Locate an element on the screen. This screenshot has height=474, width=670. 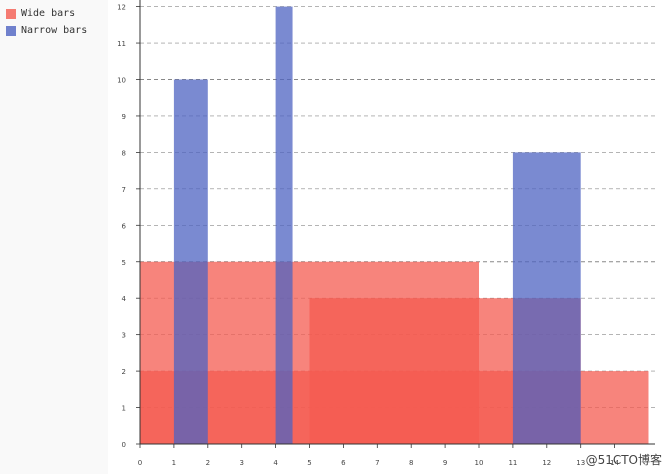
legend-item-narrow-bars: Narrow bars is located at coordinates (46, 30).